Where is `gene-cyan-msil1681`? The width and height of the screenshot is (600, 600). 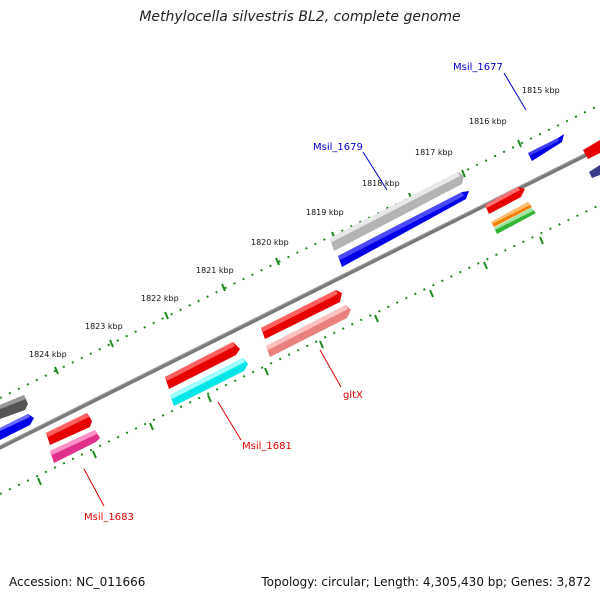 gene-cyan-msil1681 is located at coordinates (209, 382).